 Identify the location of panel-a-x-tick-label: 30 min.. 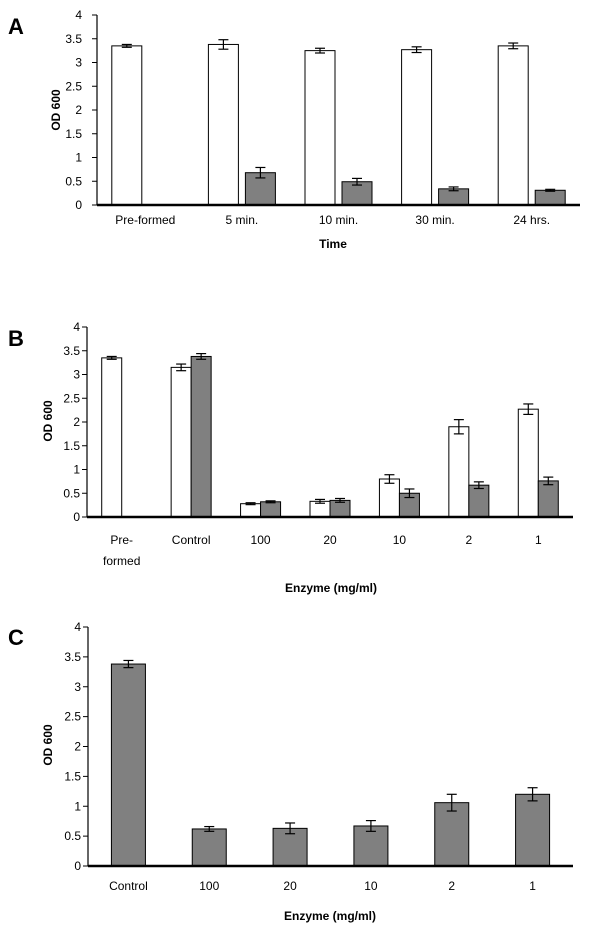
(434, 220).